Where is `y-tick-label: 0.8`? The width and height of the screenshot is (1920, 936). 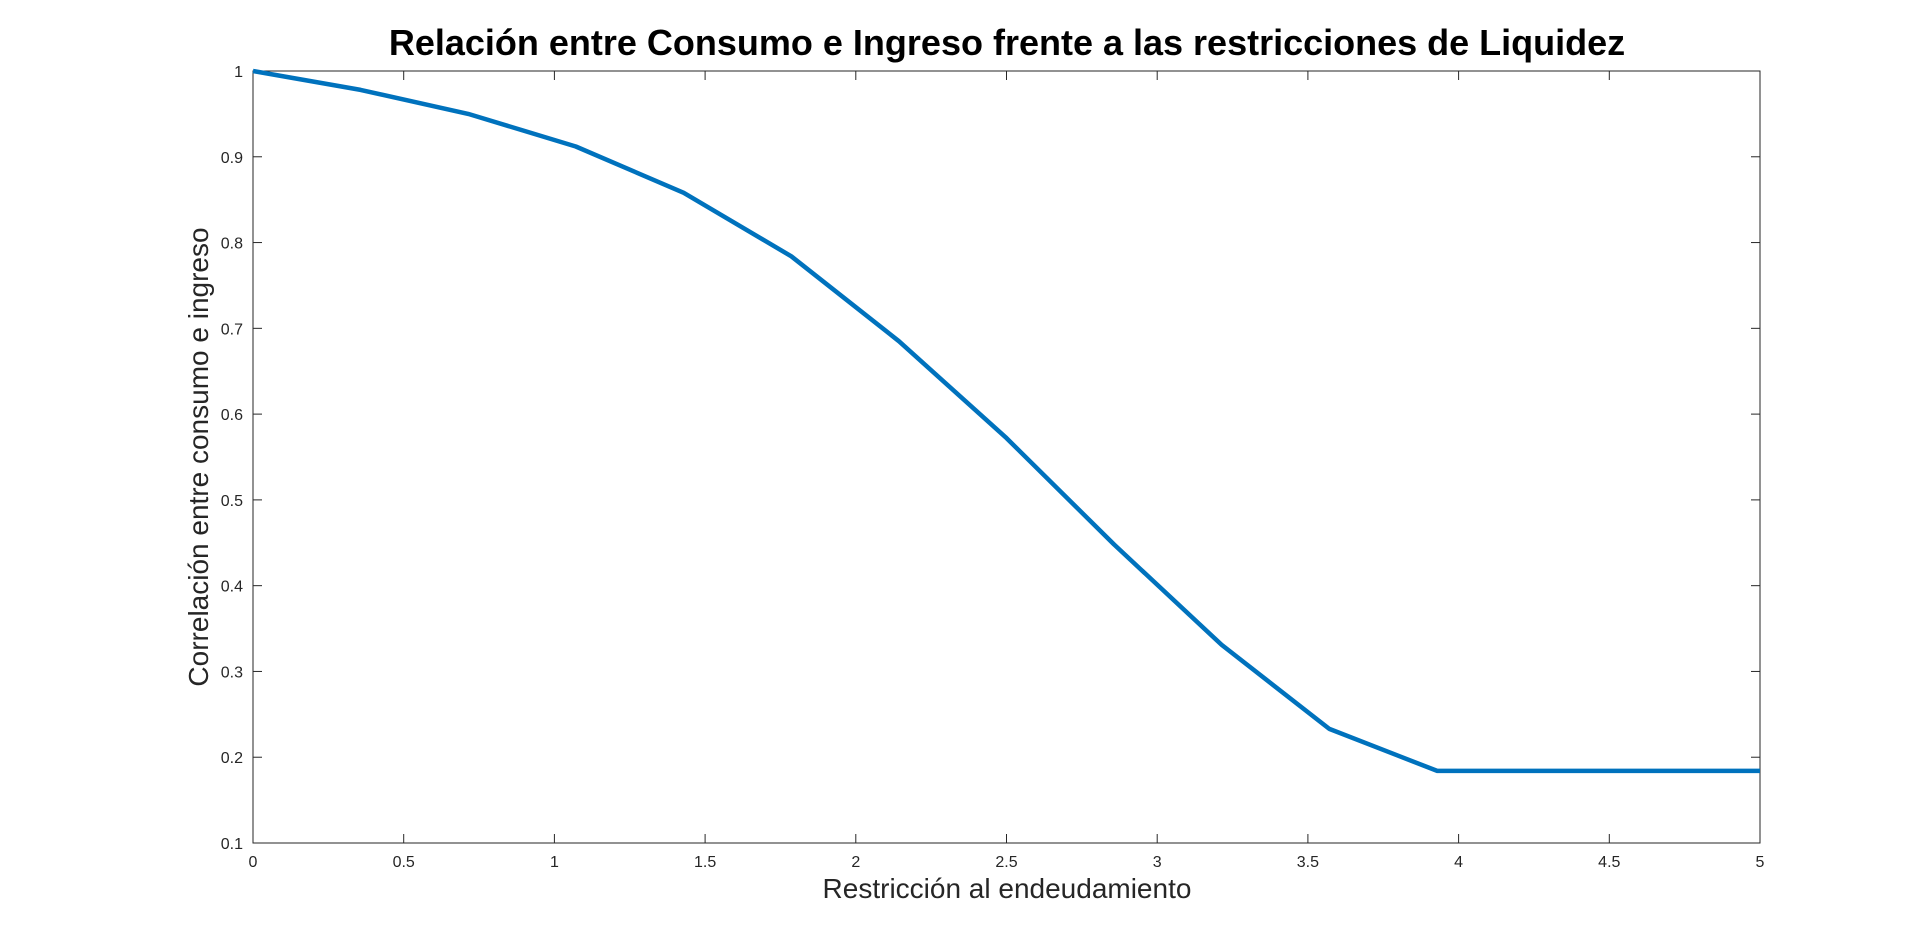 y-tick-label: 0.8 is located at coordinates (232, 244).